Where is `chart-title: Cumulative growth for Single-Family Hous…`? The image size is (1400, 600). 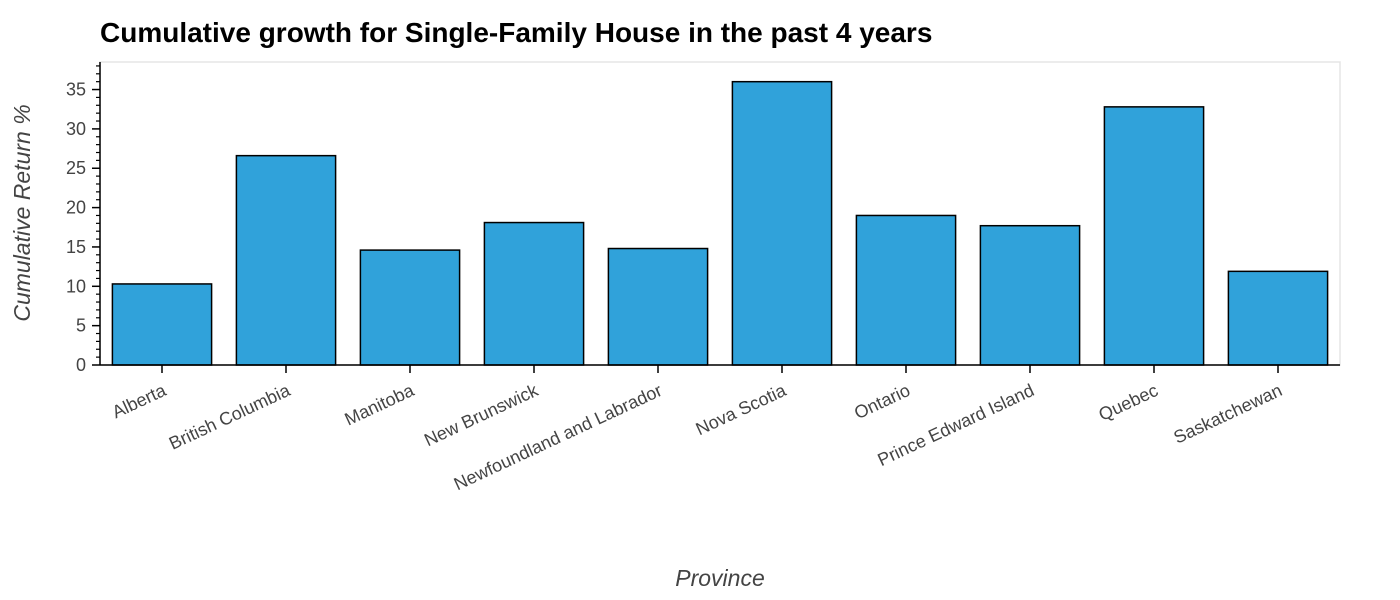 chart-title: Cumulative growth for Single-Family Hous… is located at coordinates (516, 32).